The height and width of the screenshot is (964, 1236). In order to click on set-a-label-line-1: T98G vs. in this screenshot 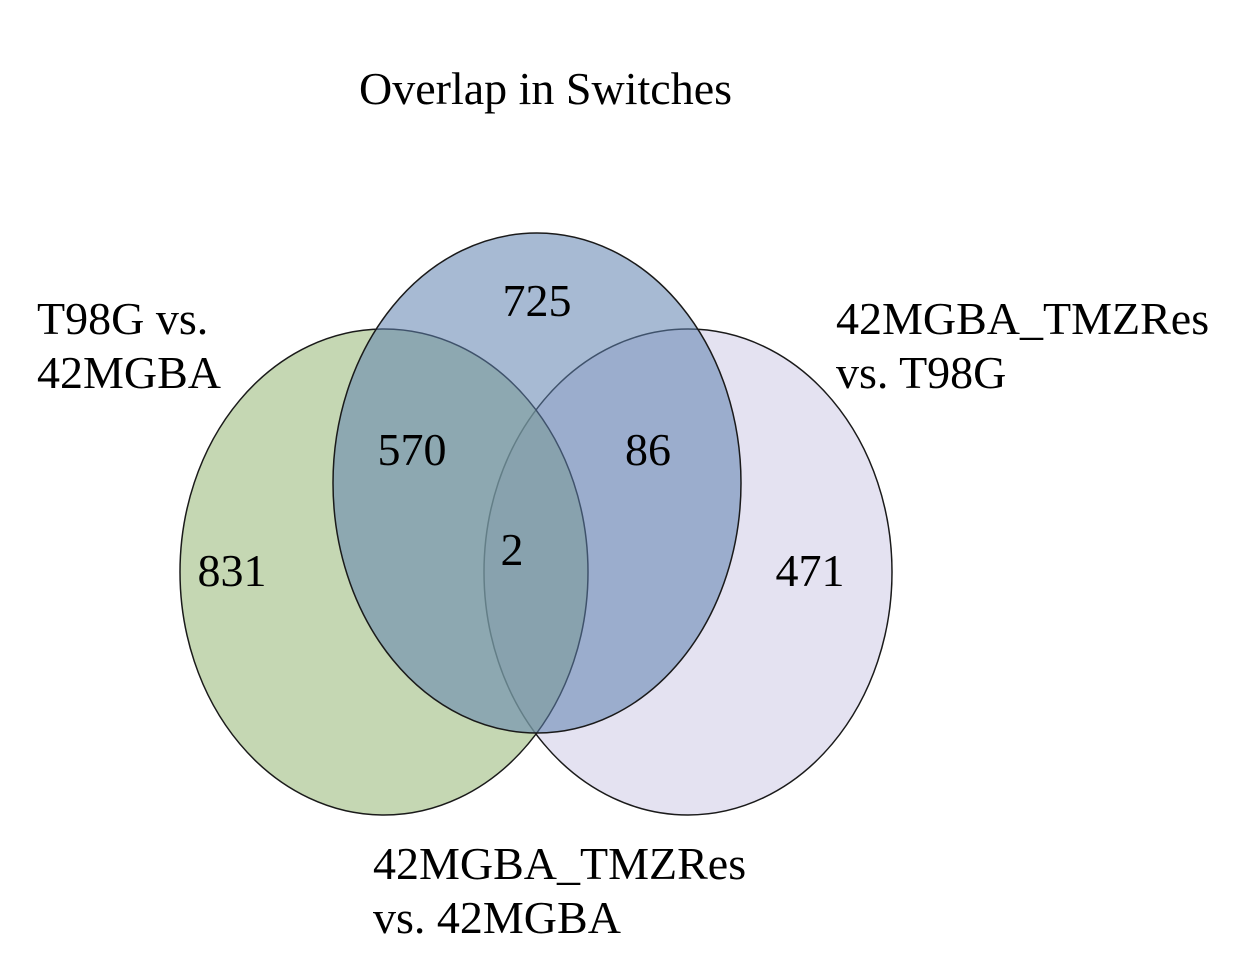, I will do `click(123, 318)`.